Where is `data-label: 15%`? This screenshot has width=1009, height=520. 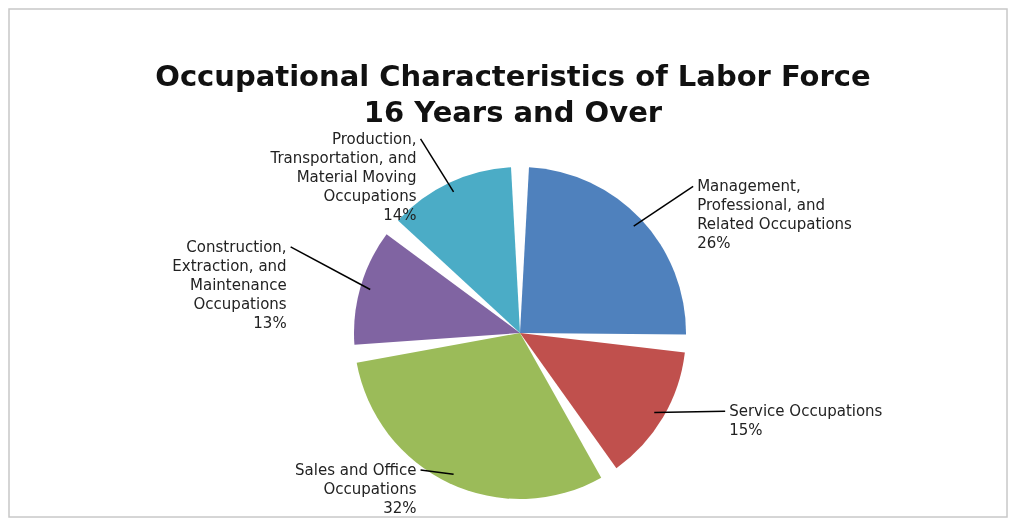
data-label: 15% is located at coordinates (746, 430).